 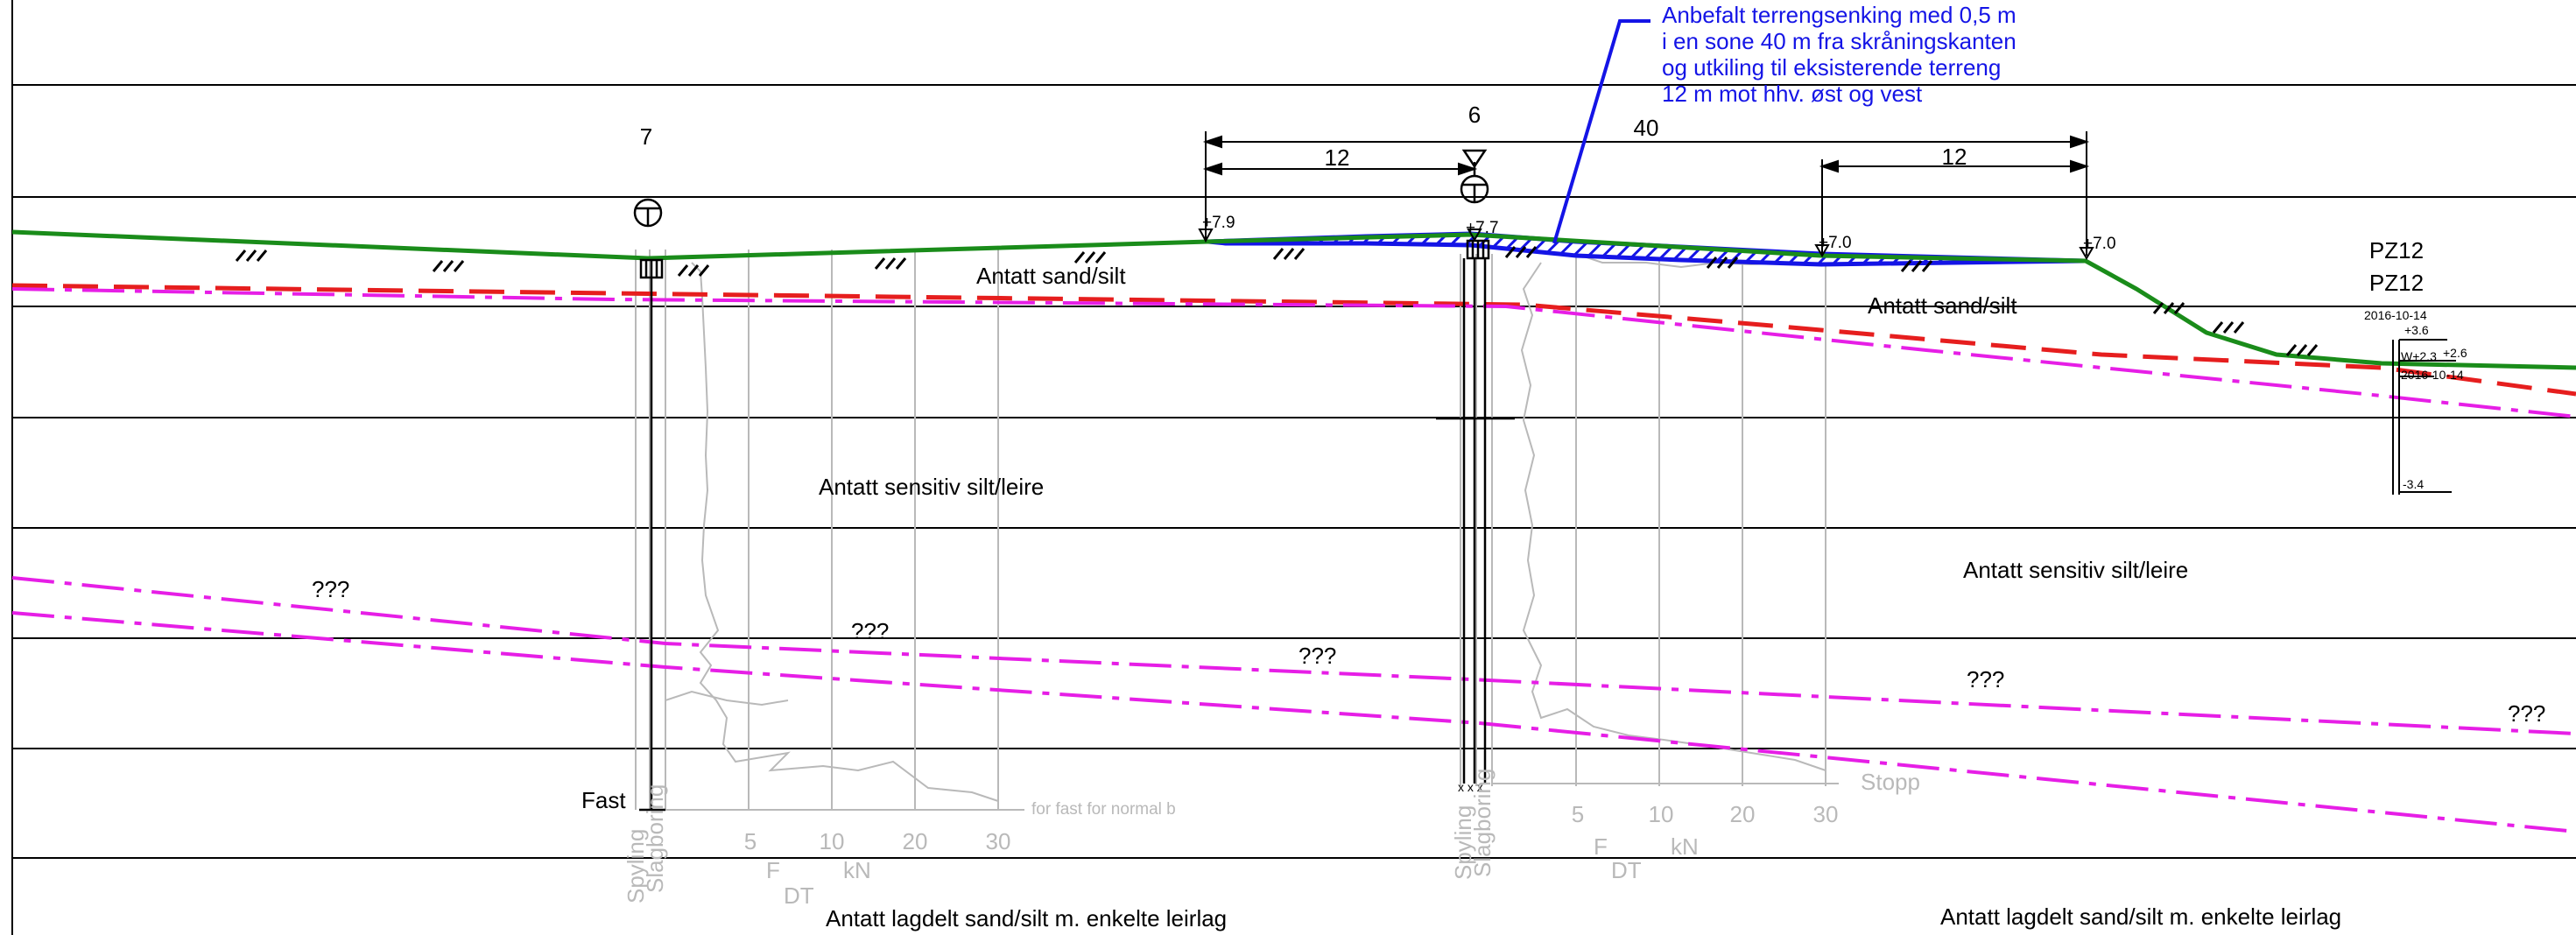 I want to click on layer-sand-right: Antatt sand/silt, so click(x=1942, y=305).